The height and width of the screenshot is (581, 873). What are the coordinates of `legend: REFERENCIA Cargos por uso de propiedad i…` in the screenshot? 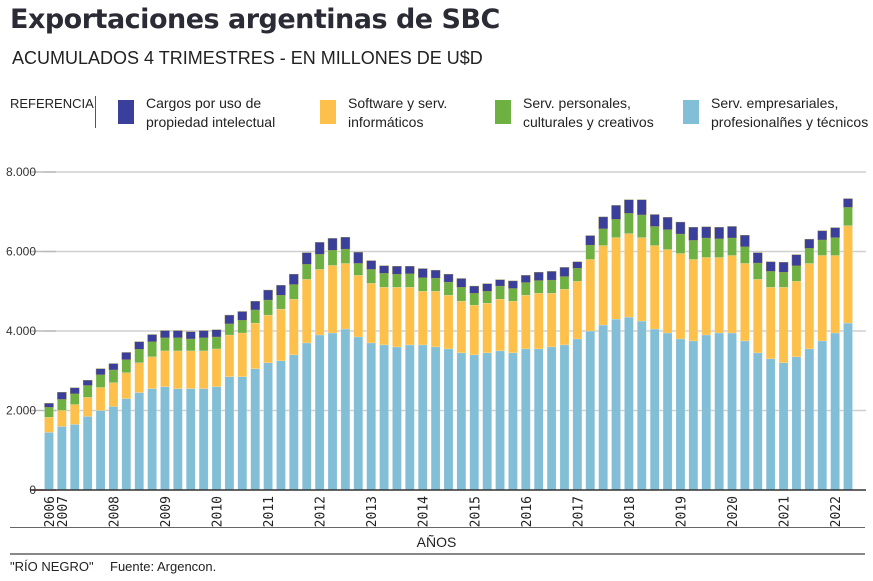 It's located at (436, 116).